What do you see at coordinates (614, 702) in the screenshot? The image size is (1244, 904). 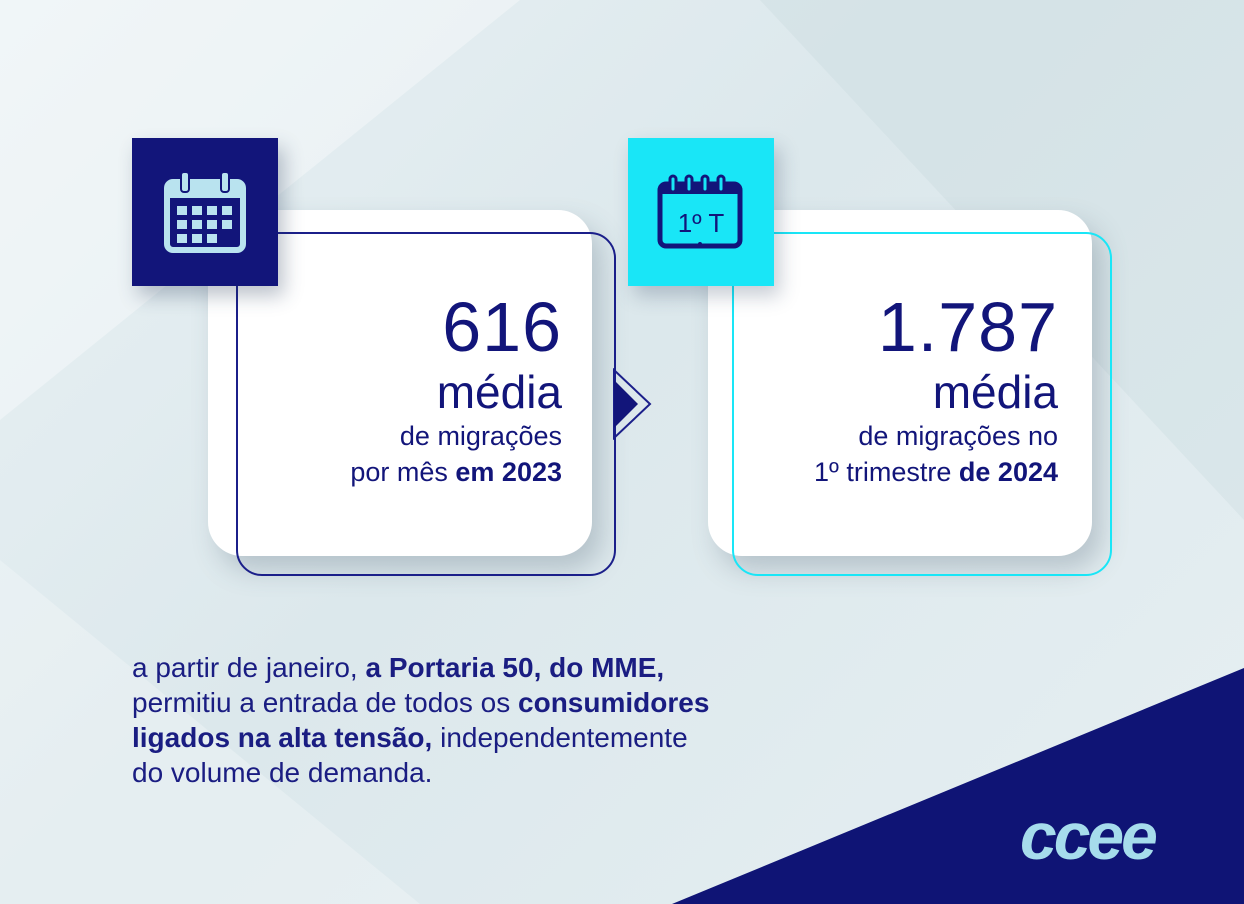 I see `note-bold: consumidores` at bounding box center [614, 702].